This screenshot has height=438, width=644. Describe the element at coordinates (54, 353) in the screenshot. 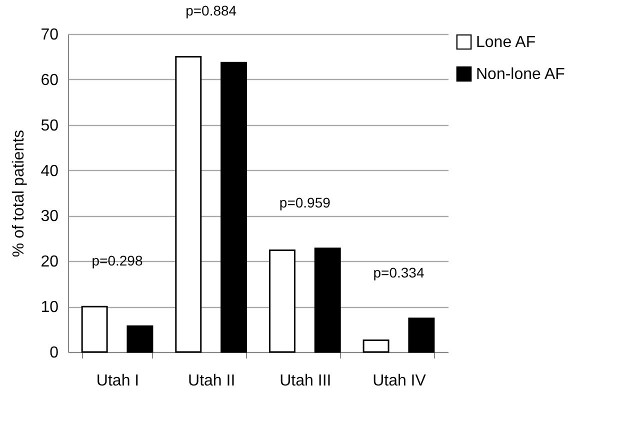

I see `y-tick-label: 0` at that location.